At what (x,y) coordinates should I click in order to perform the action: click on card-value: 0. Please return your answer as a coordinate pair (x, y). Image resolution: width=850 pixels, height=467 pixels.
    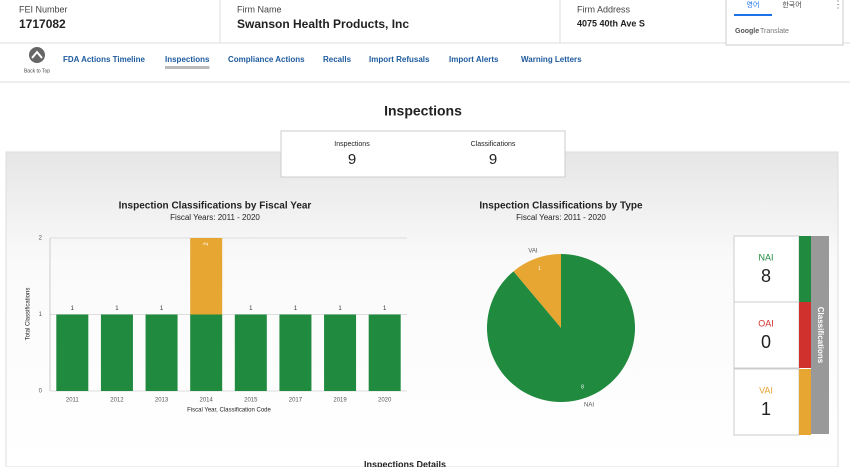
    Looking at the image, I should click on (766, 342).